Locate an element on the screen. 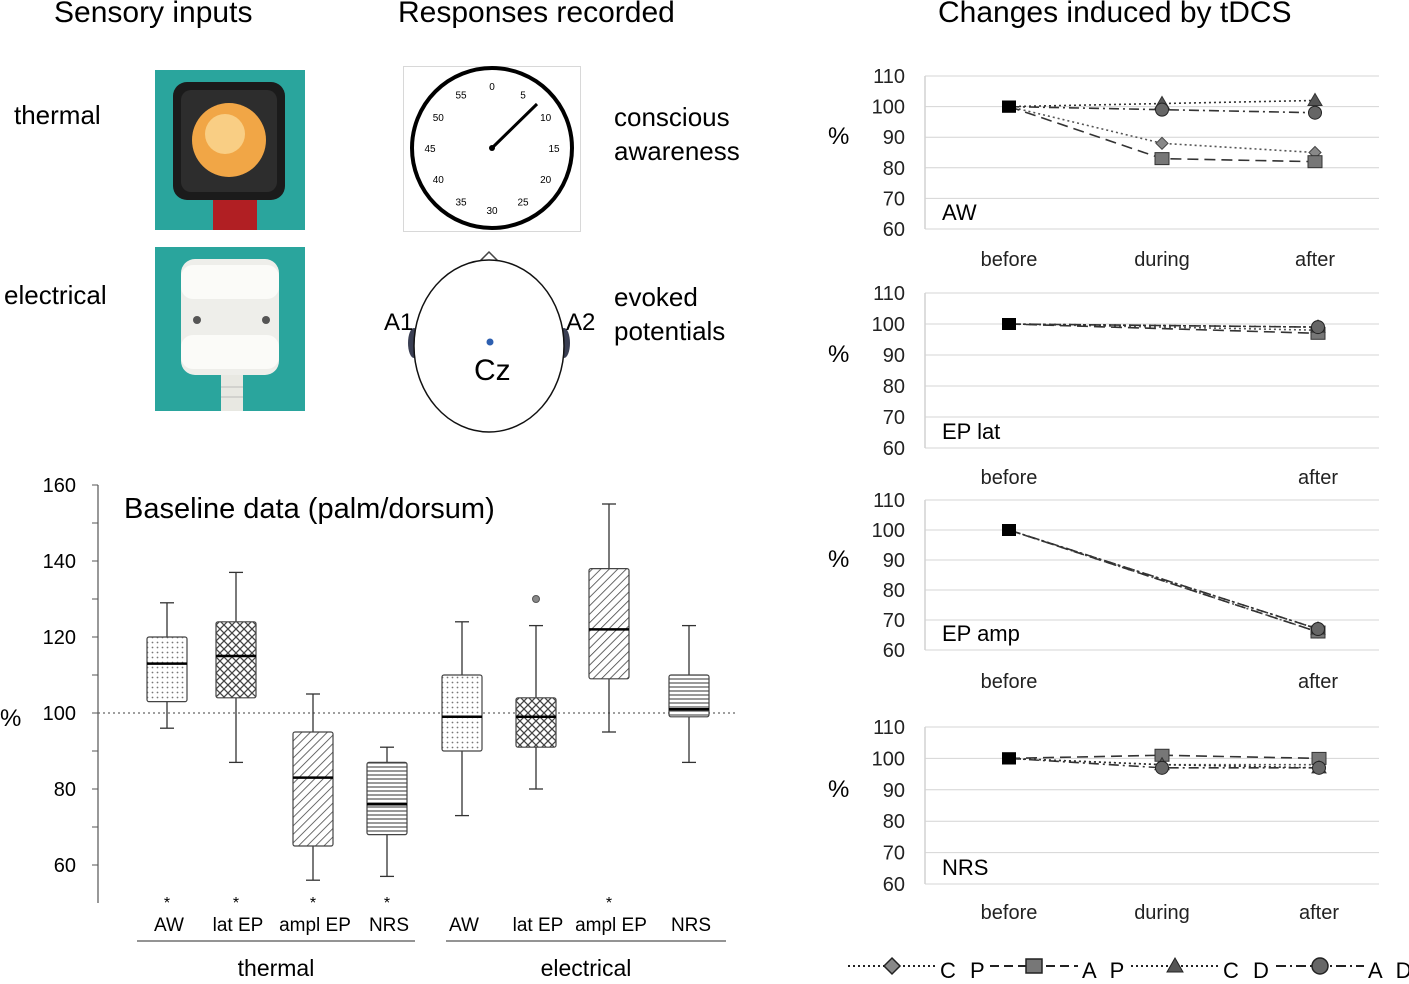 This screenshot has height=984, width=1409. panel-name-label: NRS is located at coordinates (965, 867).